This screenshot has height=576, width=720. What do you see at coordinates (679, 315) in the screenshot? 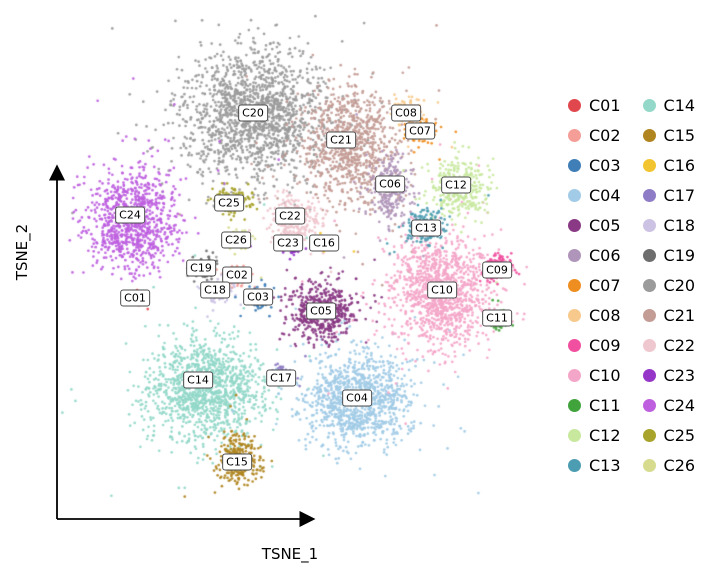
I see `legend-label-c21: C21` at bounding box center [679, 315].